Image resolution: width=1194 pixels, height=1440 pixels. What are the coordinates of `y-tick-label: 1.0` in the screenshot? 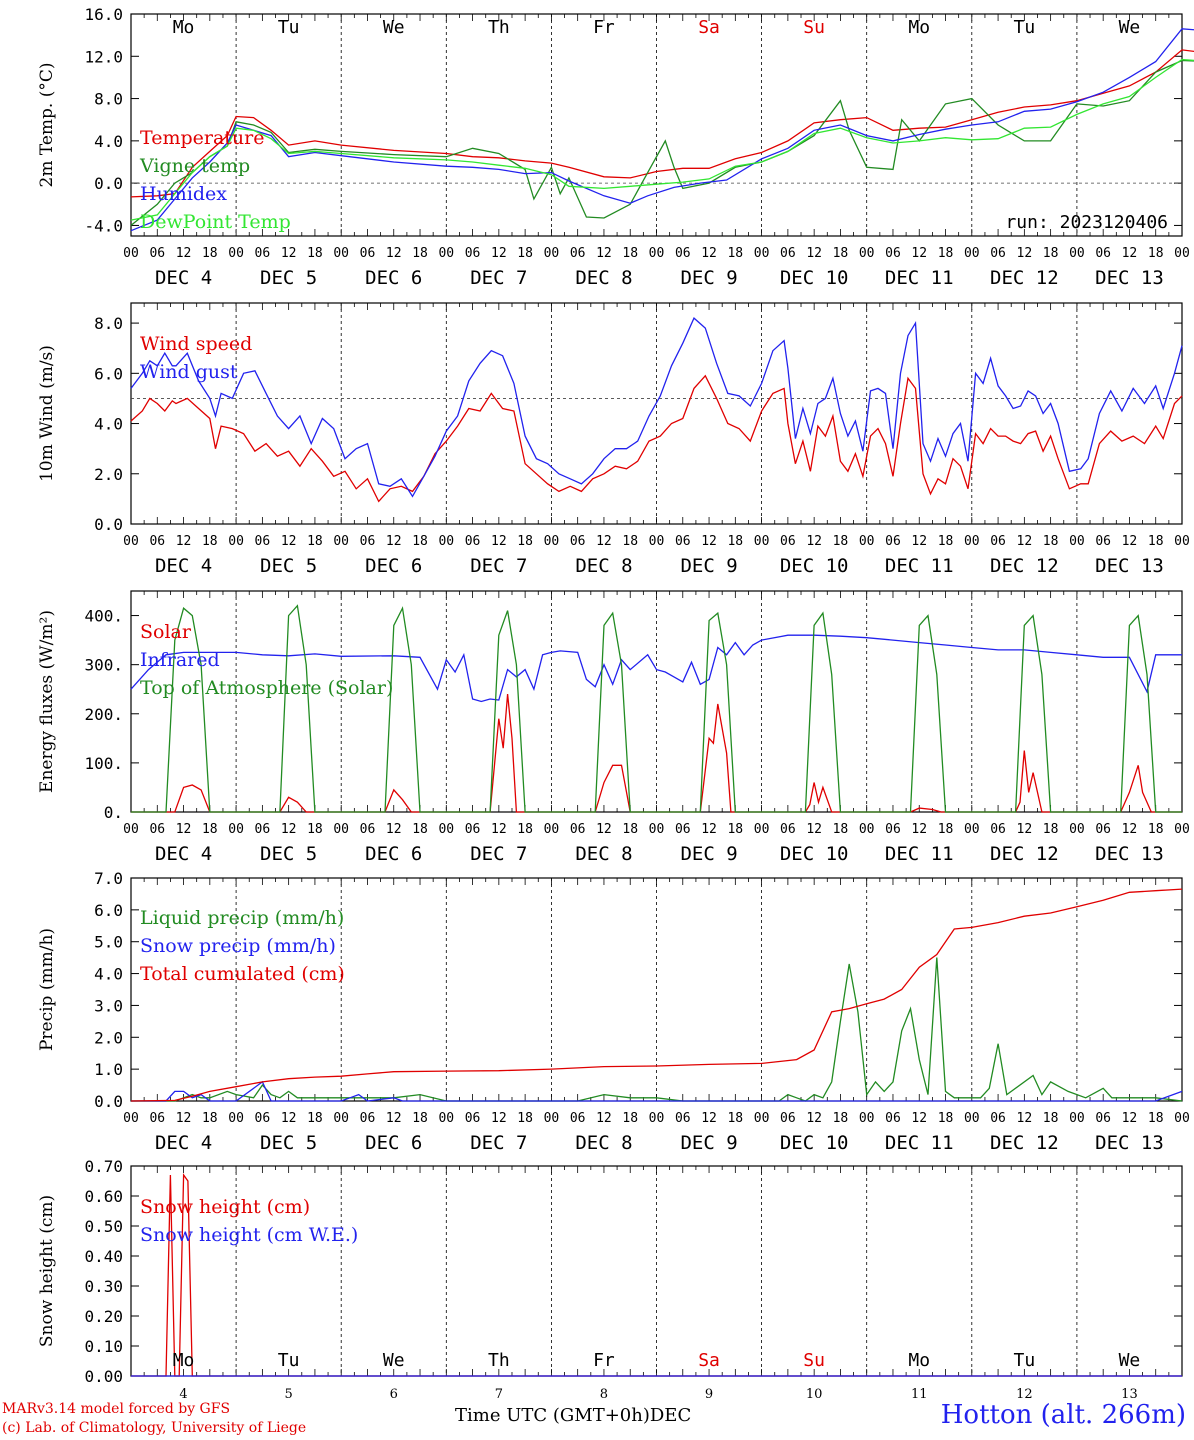 It's located at (108, 1069).